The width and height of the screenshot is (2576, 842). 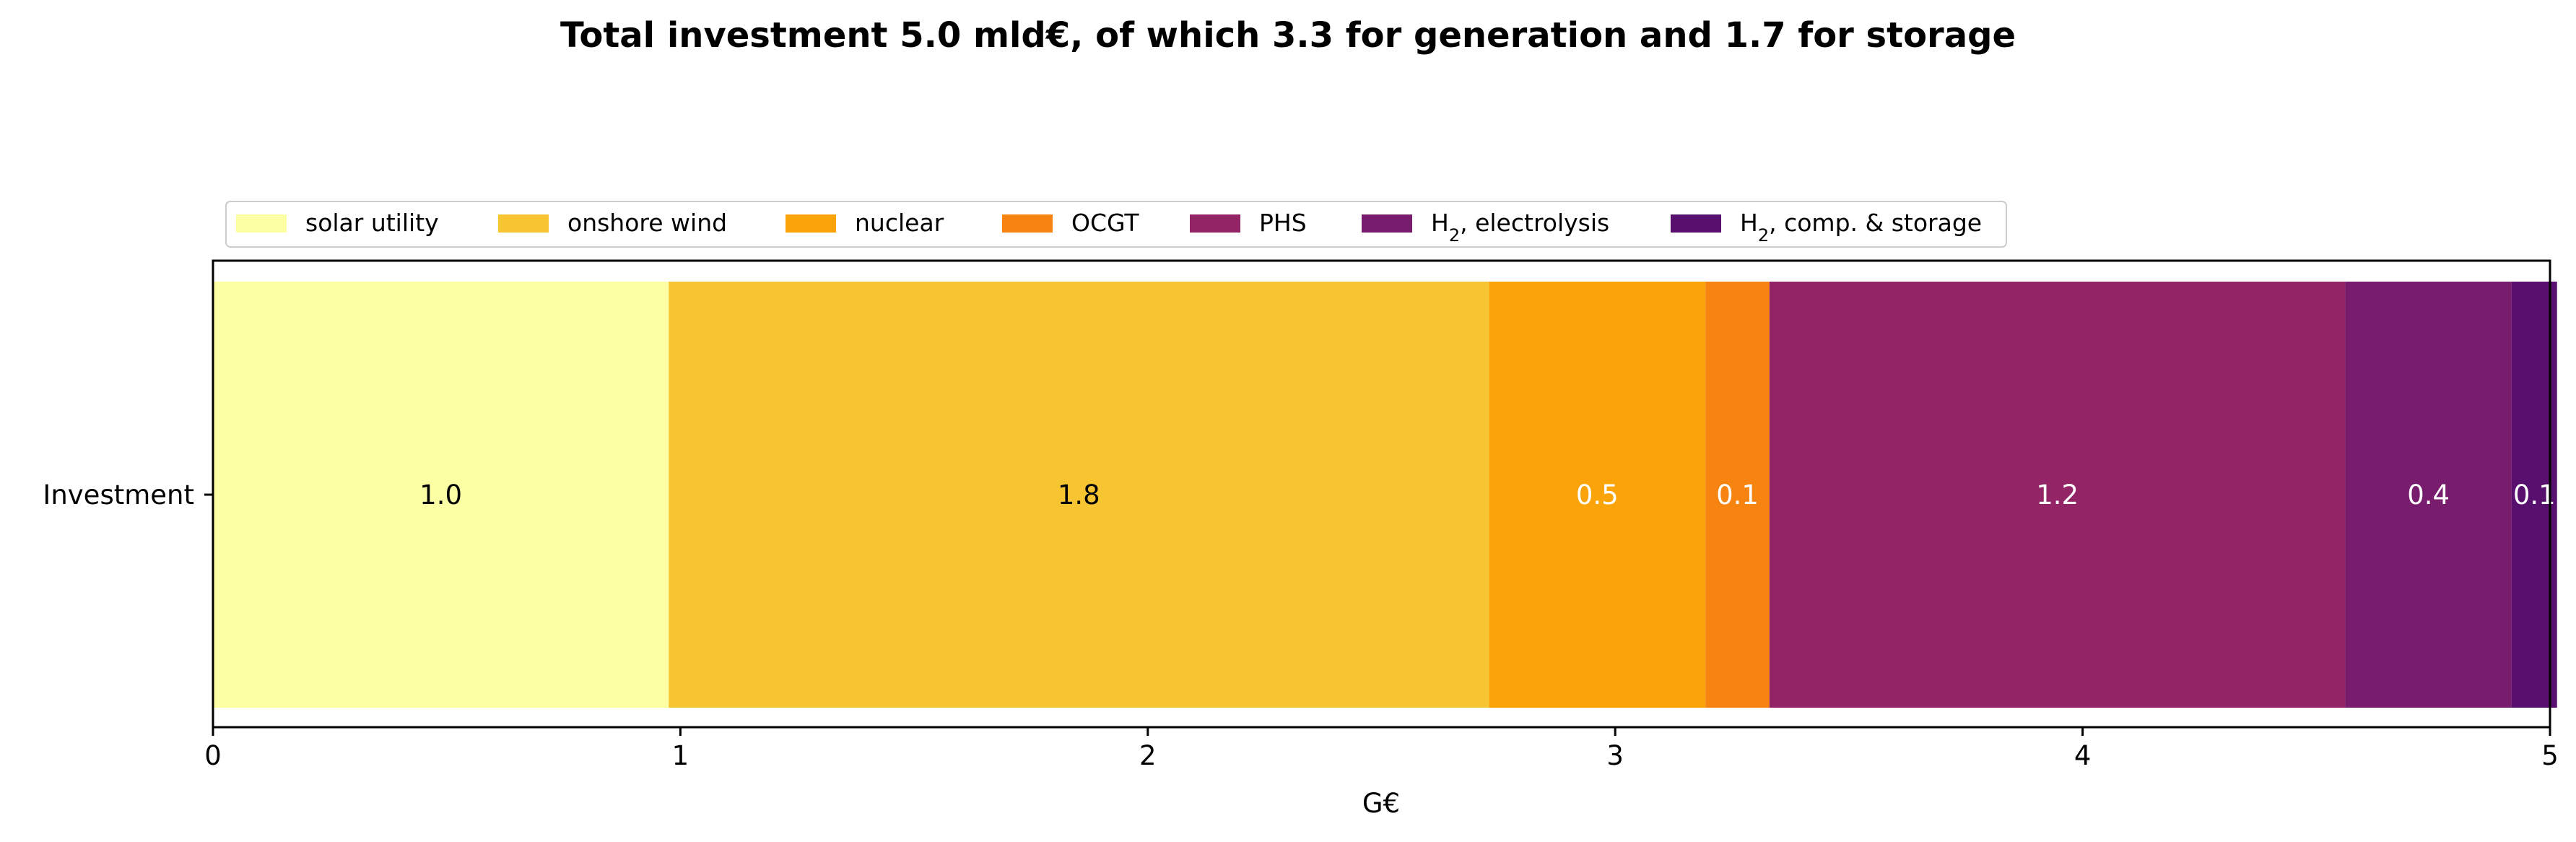 What do you see at coordinates (1381, 749) in the screenshot?
I see `x-axis: 0 1 2 3 4 5` at bounding box center [1381, 749].